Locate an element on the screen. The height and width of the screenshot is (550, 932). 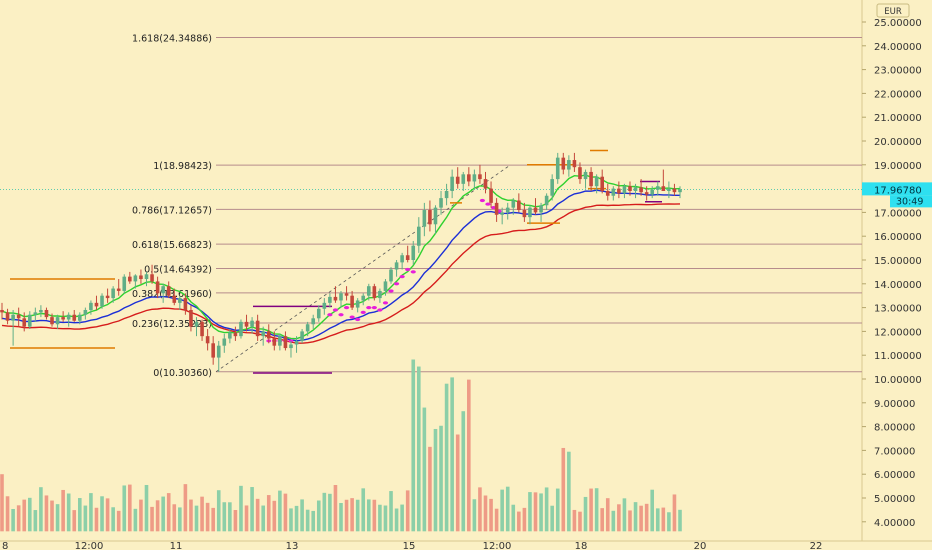
price-axis-label: 19.00000 is located at coordinates (898, 166).